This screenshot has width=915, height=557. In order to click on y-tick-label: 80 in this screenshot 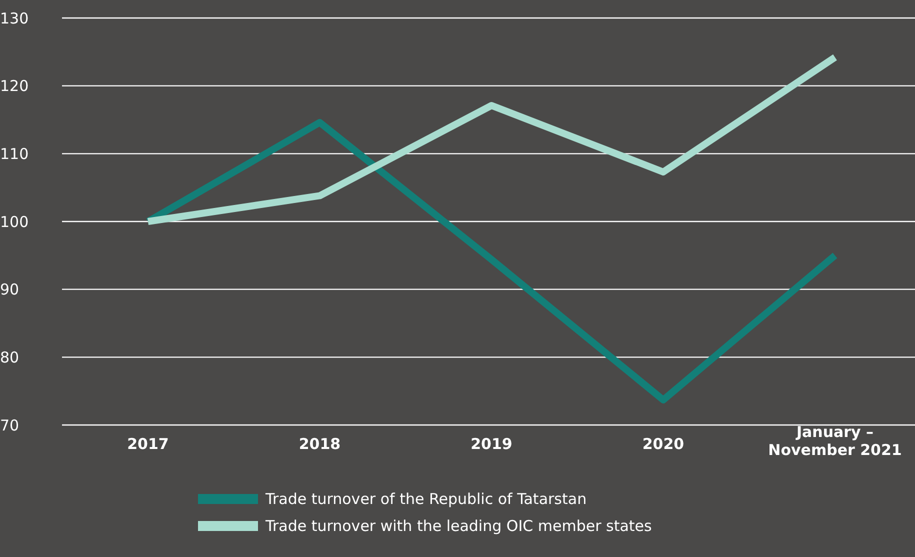, I will do `click(10, 357)`.